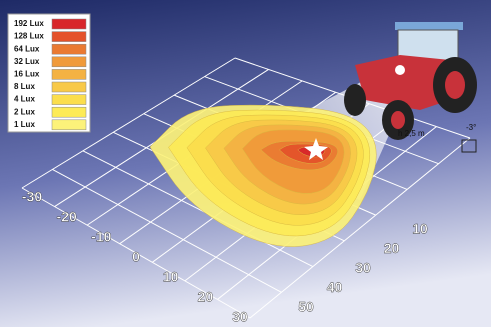 The image size is (491, 327). Describe the element at coordinates (206, 297) in the screenshot. I see `left-axis-label: 20` at that location.